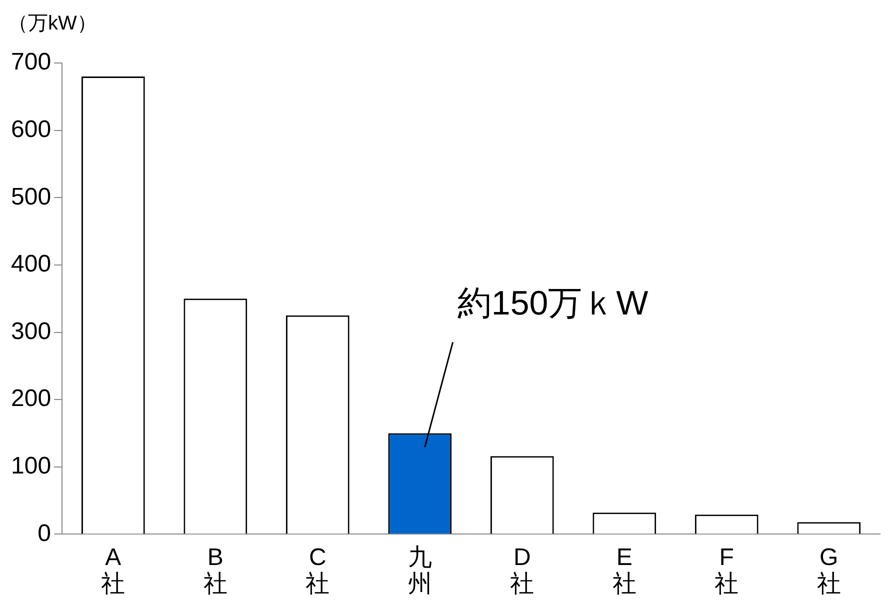 The width and height of the screenshot is (892, 609). Describe the element at coordinates (31, 196) in the screenshot. I see `y-tick-label: 500` at that location.